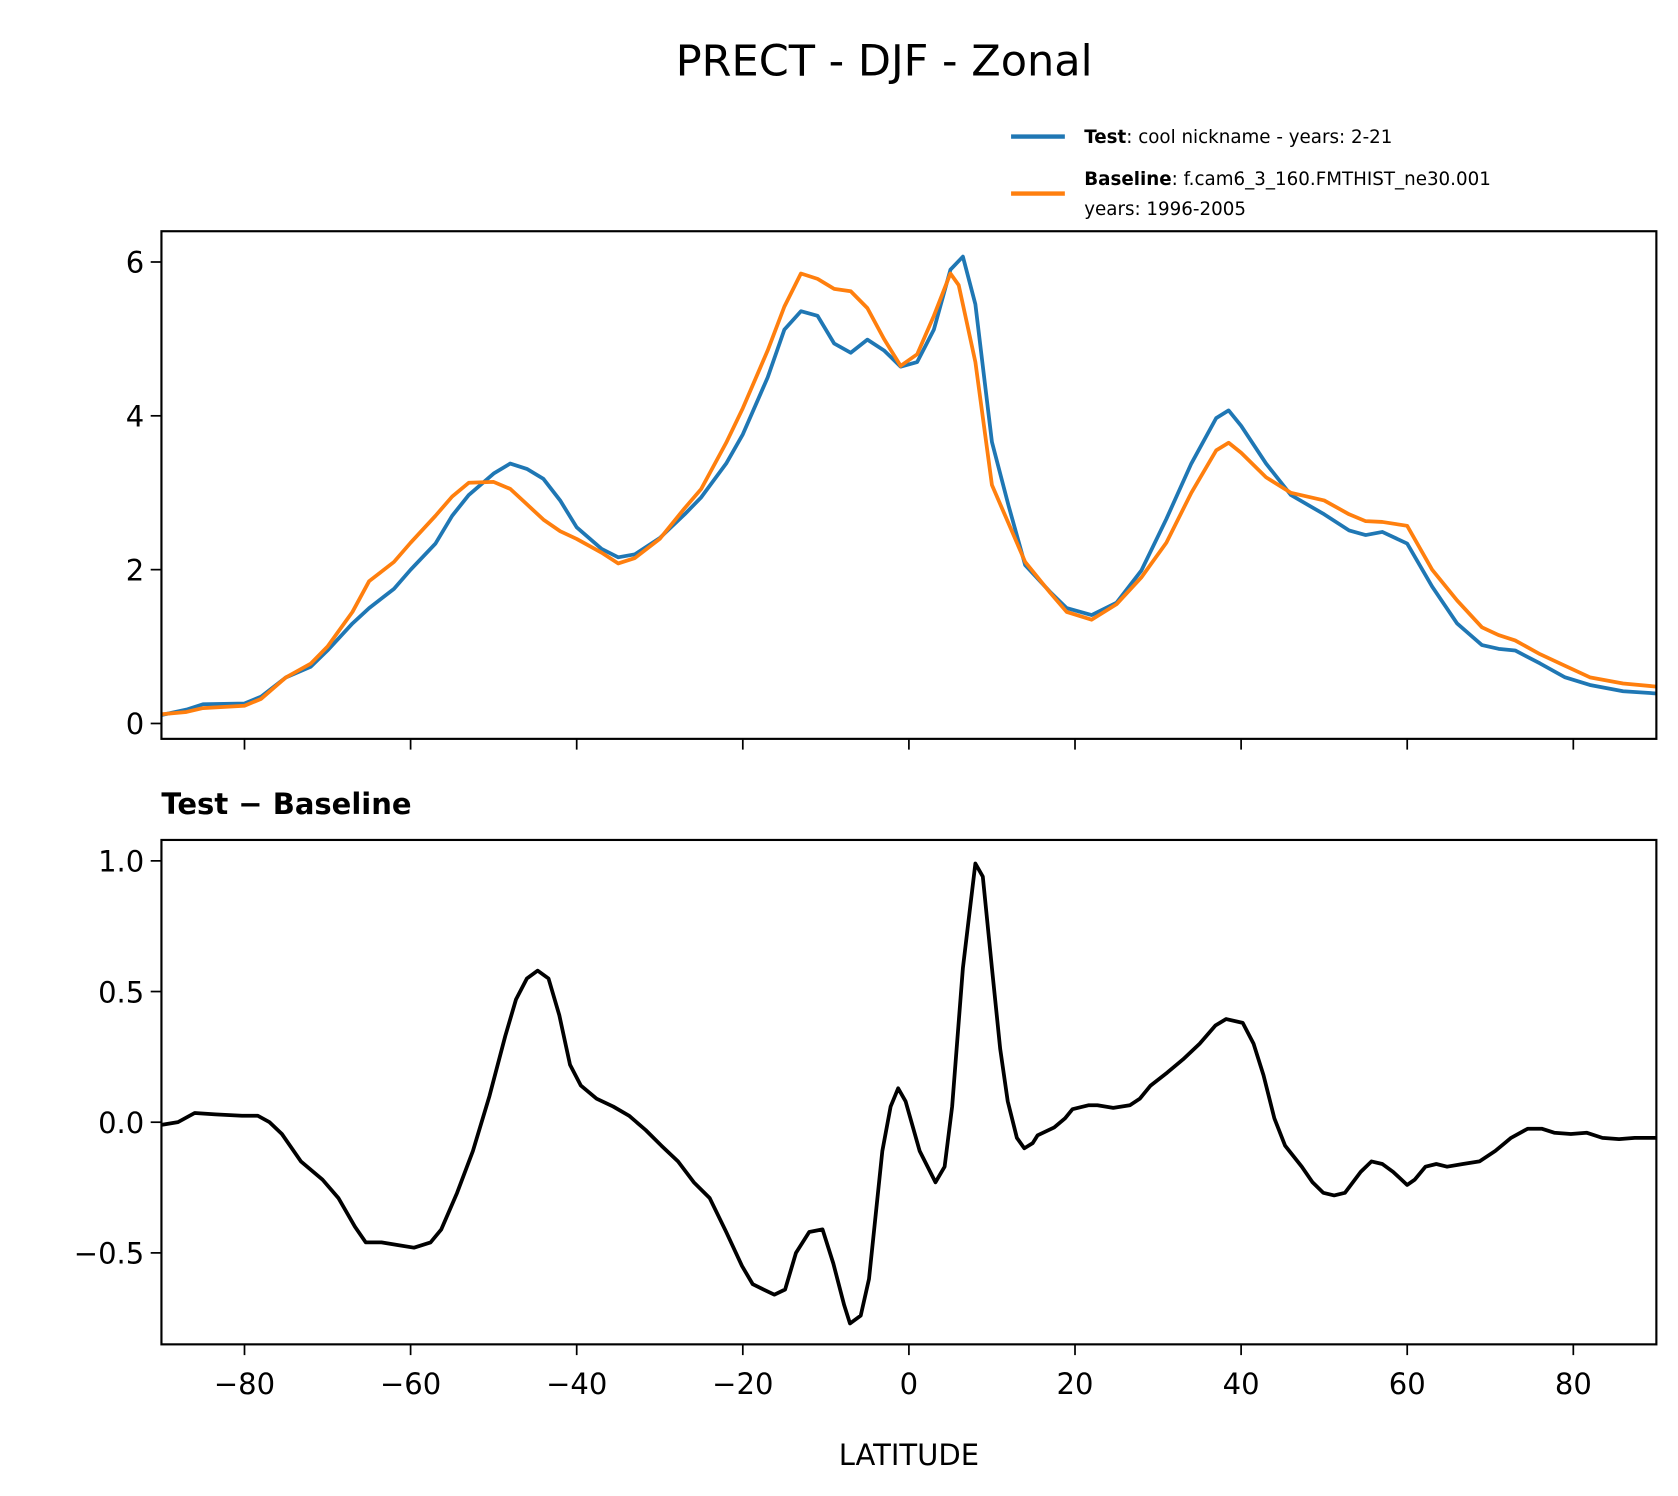  What do you see at coordinates (244, 1384) in the screenshot?
I see `x-tick-label: −80` at bounding box center [244, 1384].